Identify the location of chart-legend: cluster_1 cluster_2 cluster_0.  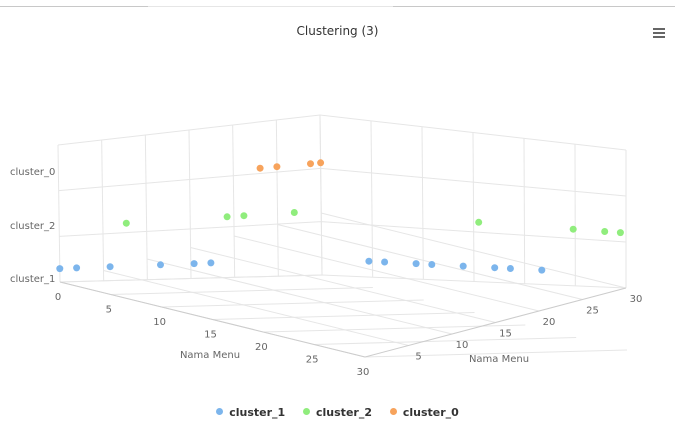
(337, 412).